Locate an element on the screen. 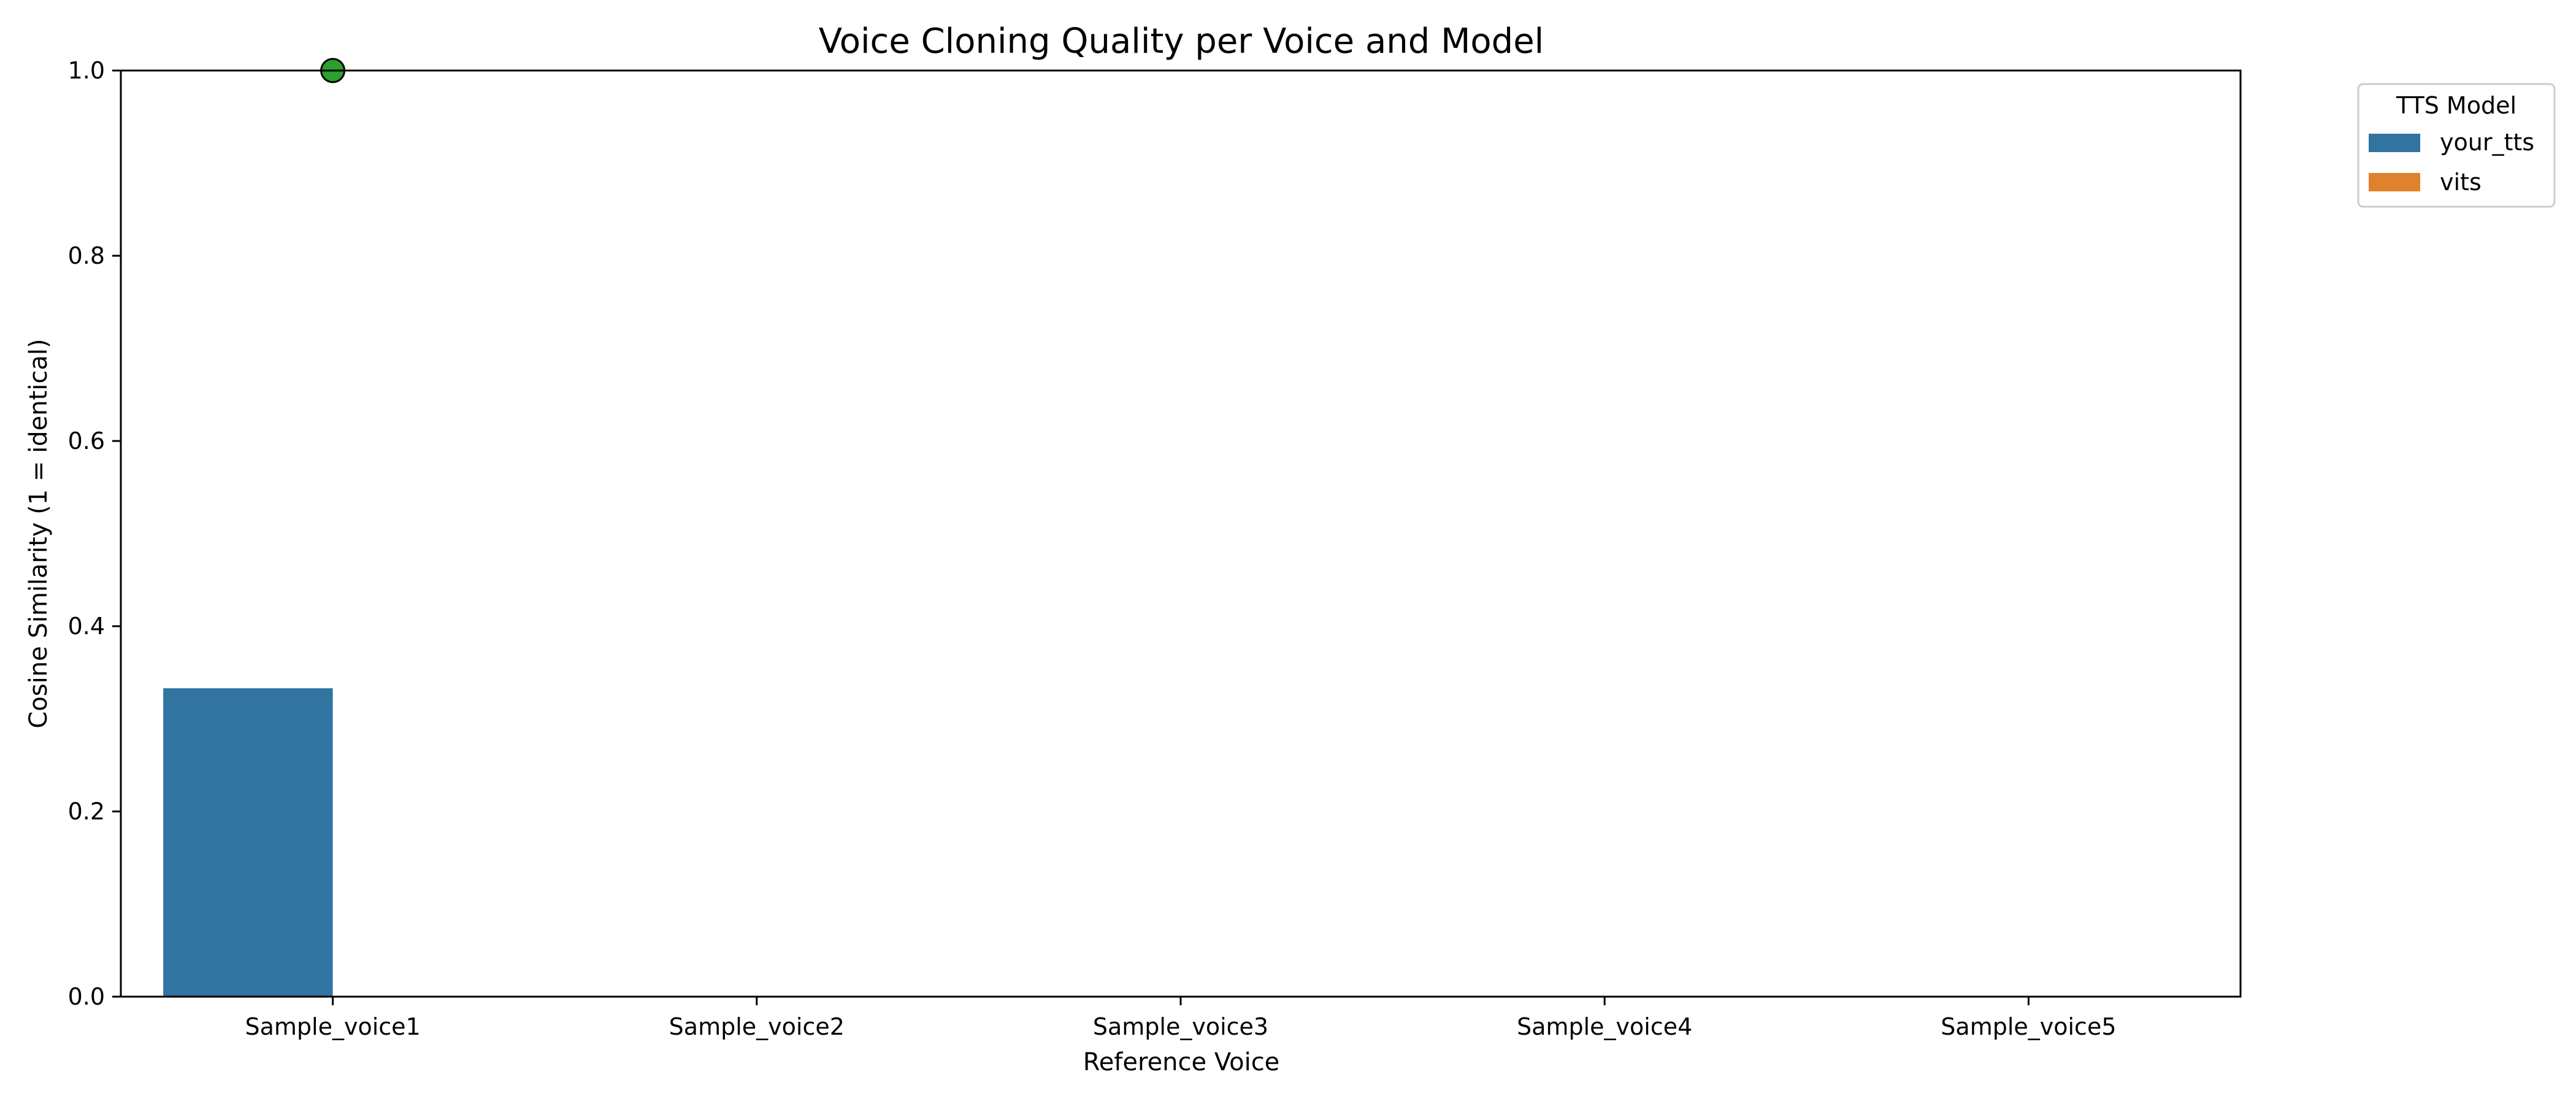 This screenshot has width=2576, height=1104. bars-layer is located at coordinates (248, 842).